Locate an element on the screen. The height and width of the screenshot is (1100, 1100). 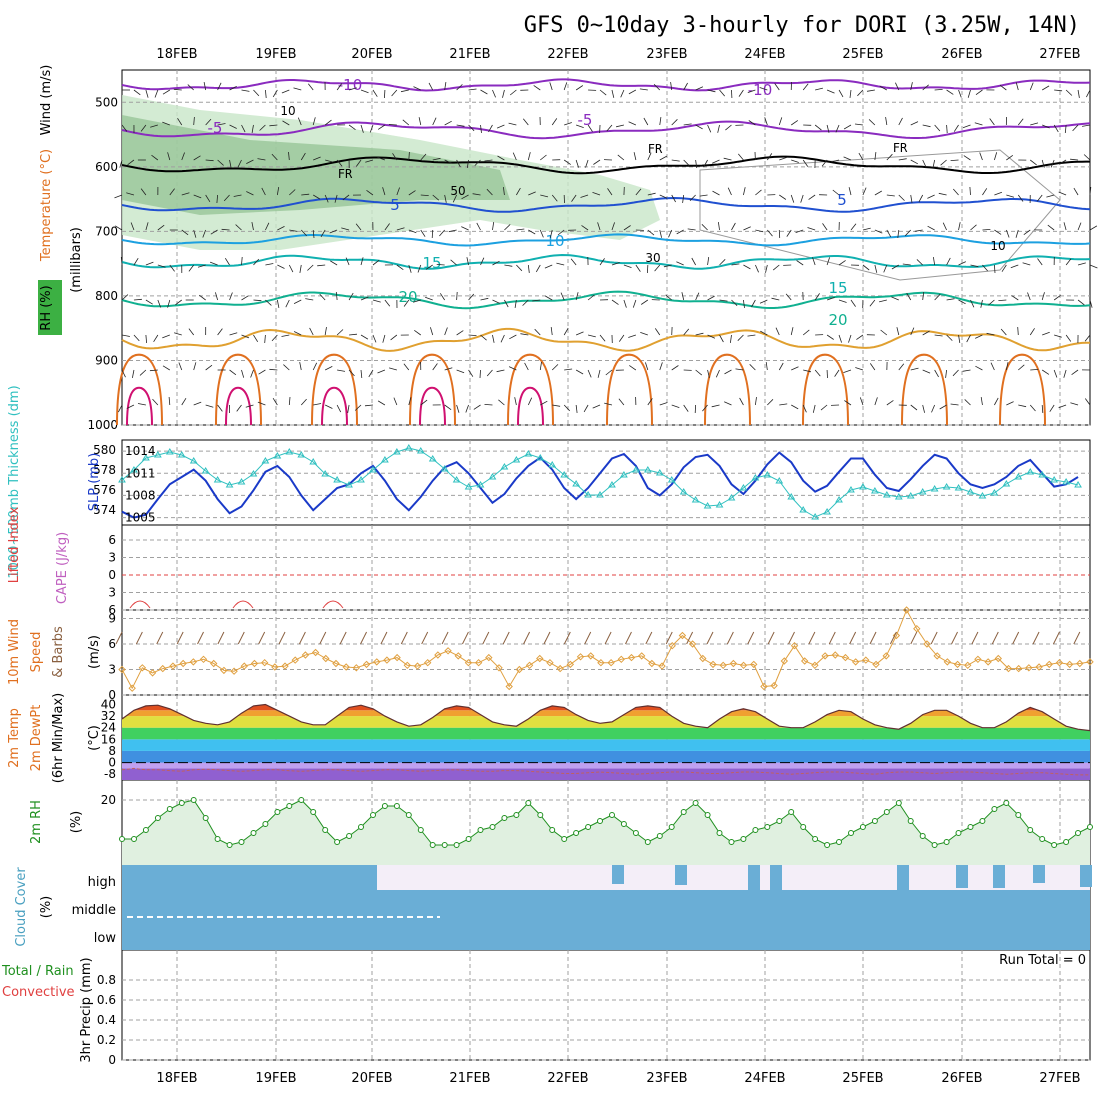
panel-wind is located at coordinates (606, 652).